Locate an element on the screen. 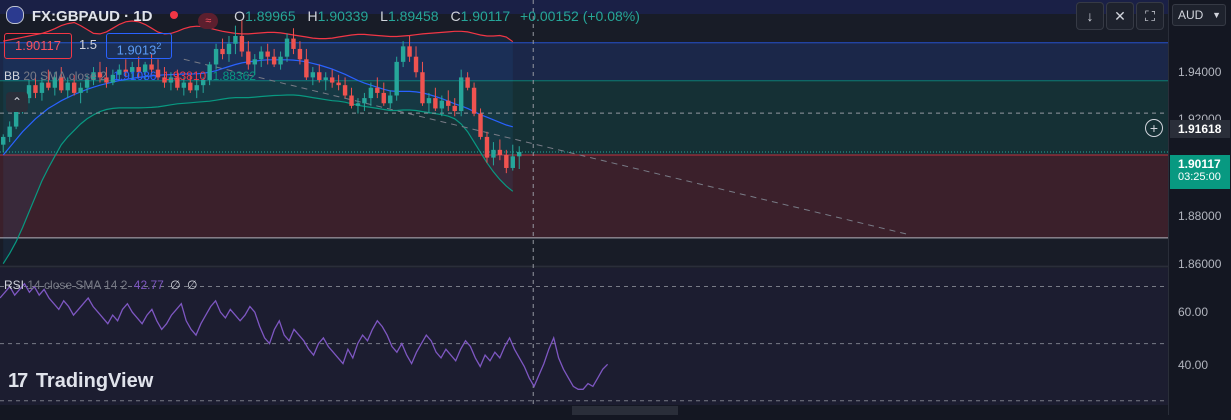 The height and width of the screenshot is (420, 1231). plus-icon: + is located at coordinates (1154, 128).